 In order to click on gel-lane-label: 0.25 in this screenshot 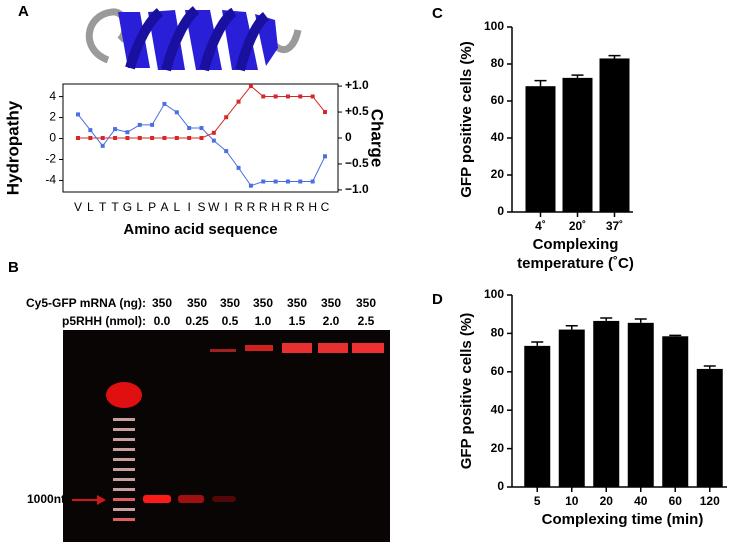, I will do `click(197, 321)`.